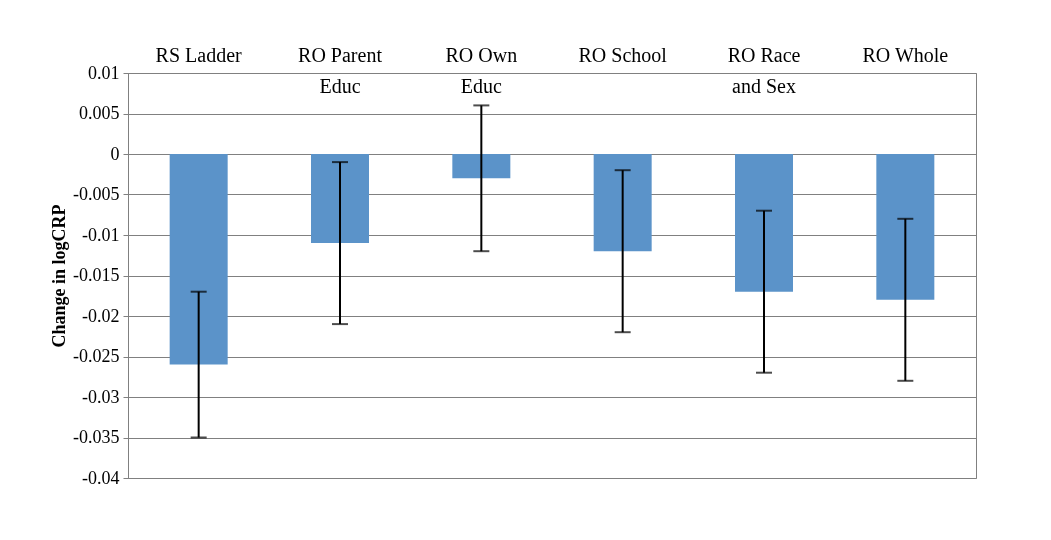  Describe the element at coordinates (115, 153) in the screenshot. I see `y-tick-label: 0` at that location.